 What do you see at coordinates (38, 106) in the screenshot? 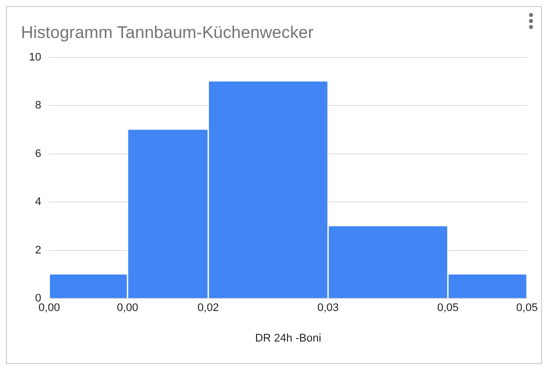
I see `y-tick-label: 8` at bounding box center [38, 106].